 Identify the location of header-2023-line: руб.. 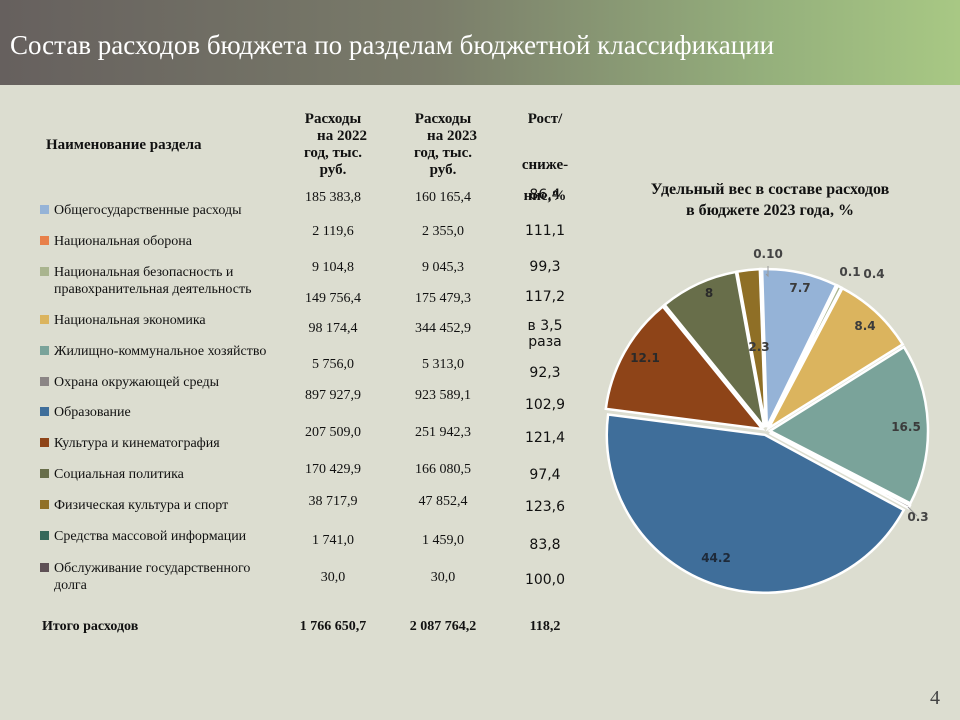
(443, 170).